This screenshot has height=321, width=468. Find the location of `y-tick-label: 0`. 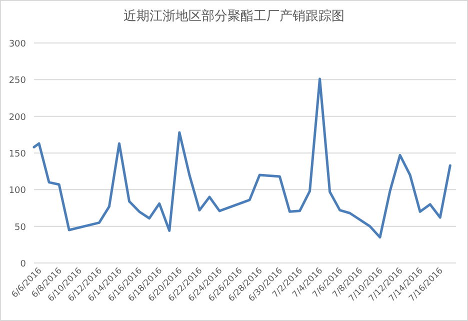

y-tick-label: 0 is located at coordinates (23, 265).